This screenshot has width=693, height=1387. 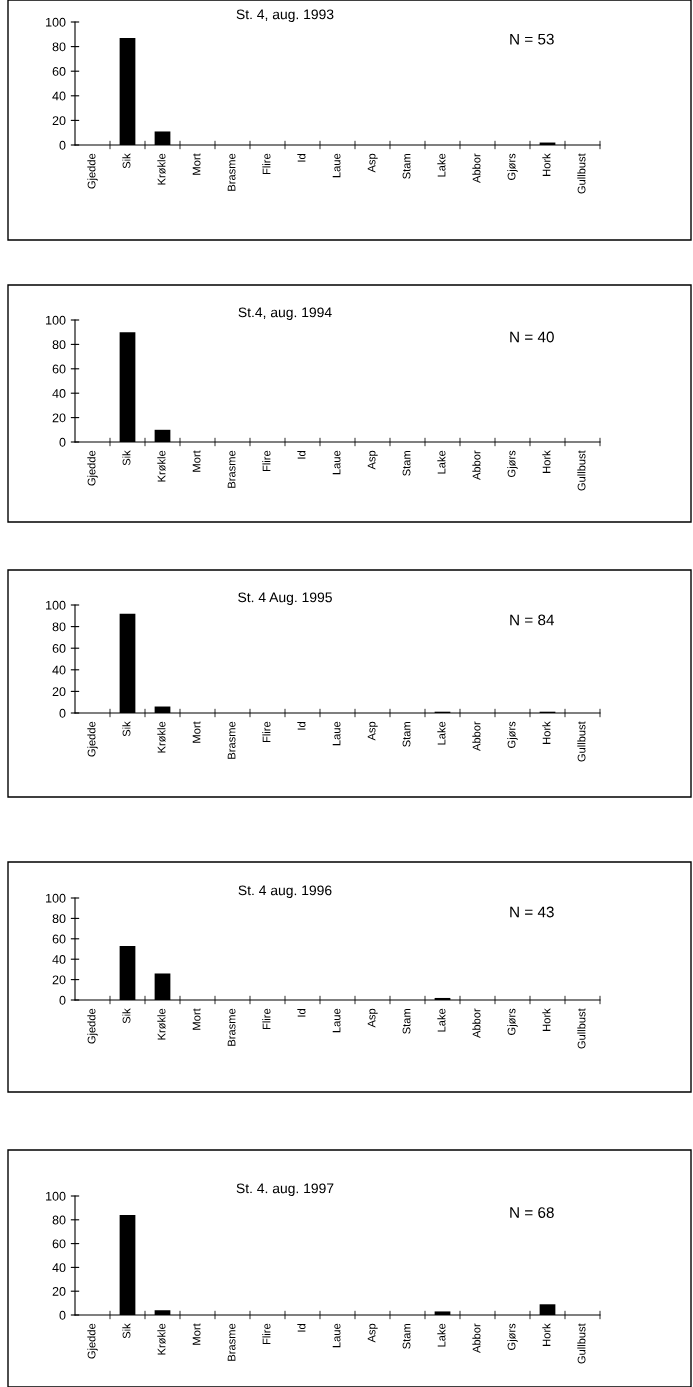 I want to click on chart-title: St. 4, aug. 1993, so click(x=285, y=15).